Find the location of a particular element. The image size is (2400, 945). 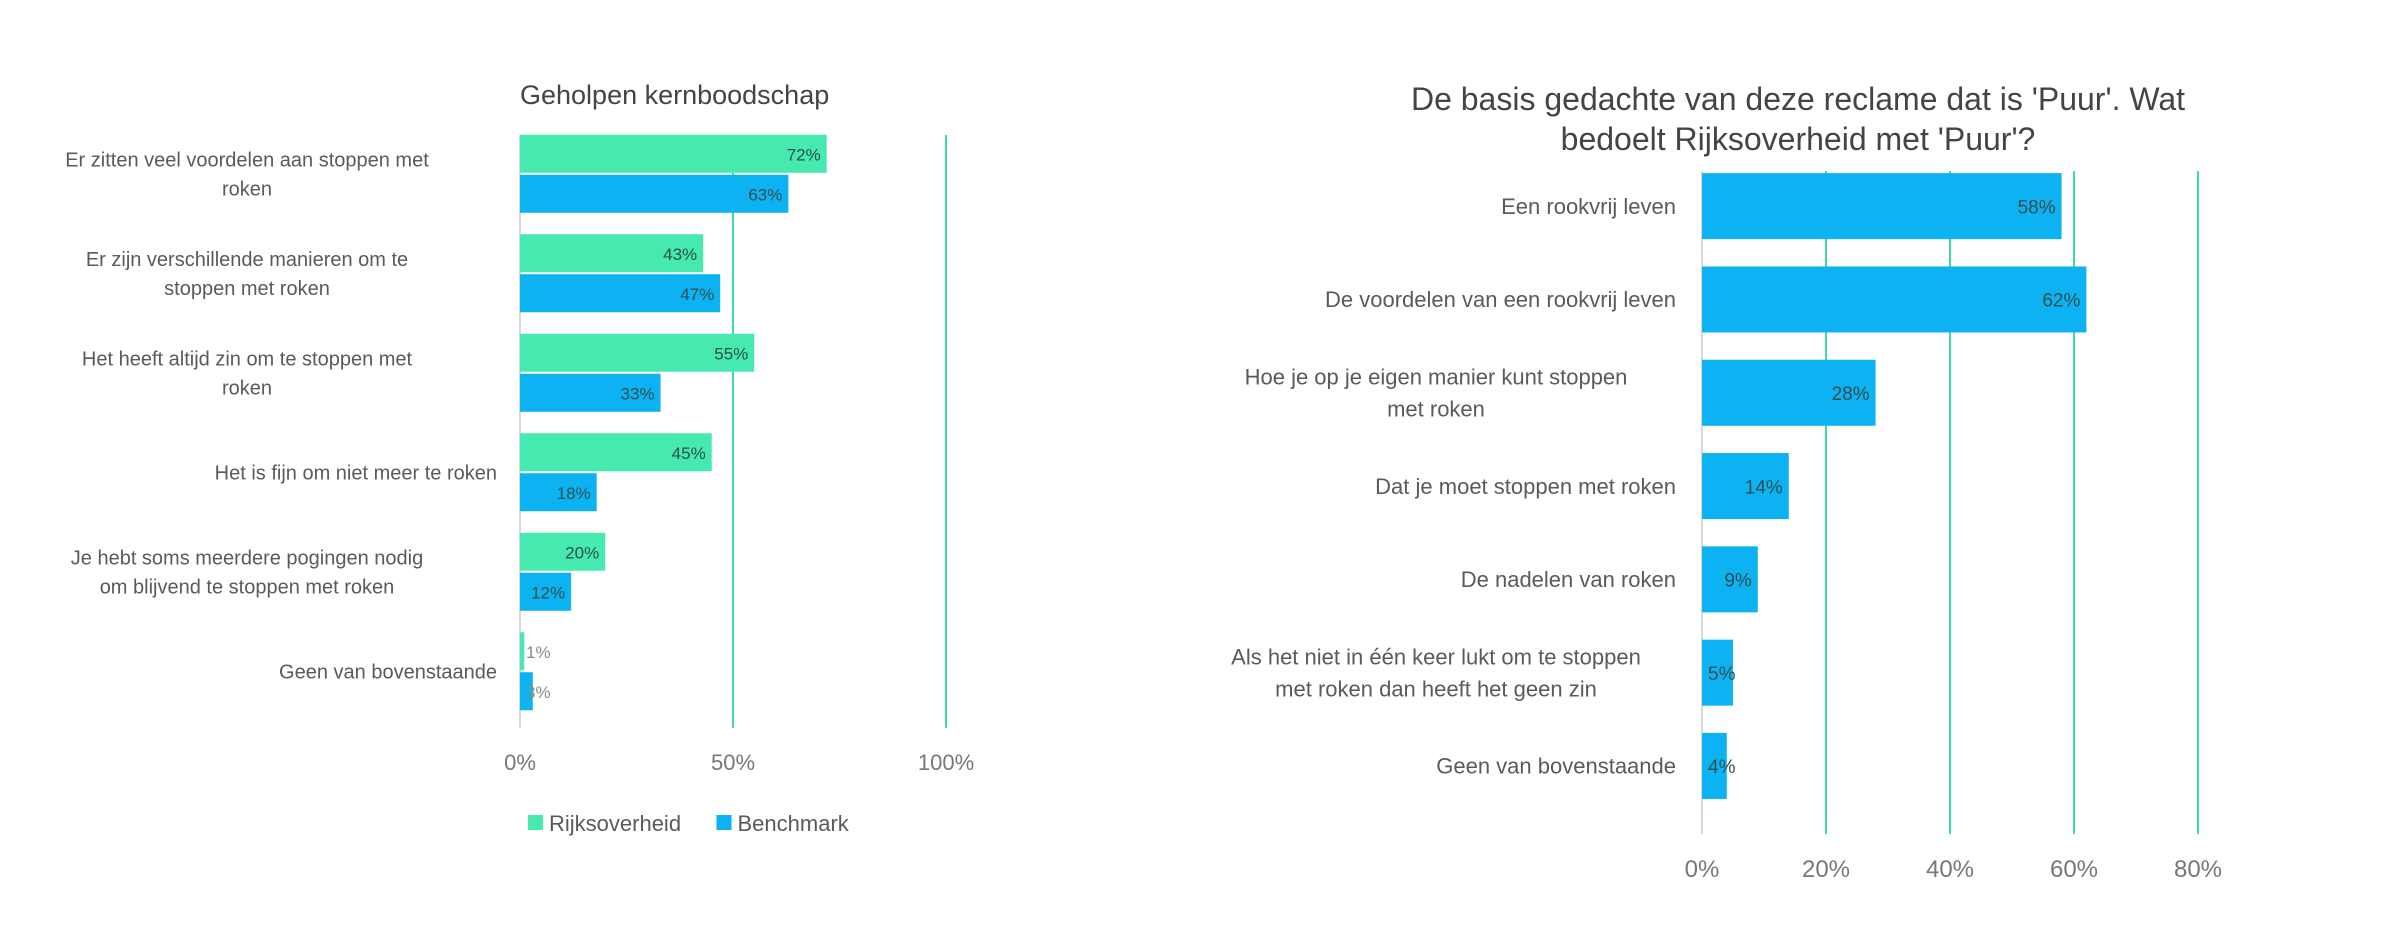

chart-title: Geholpen kernboodschap is located at coordinates (674, 95).